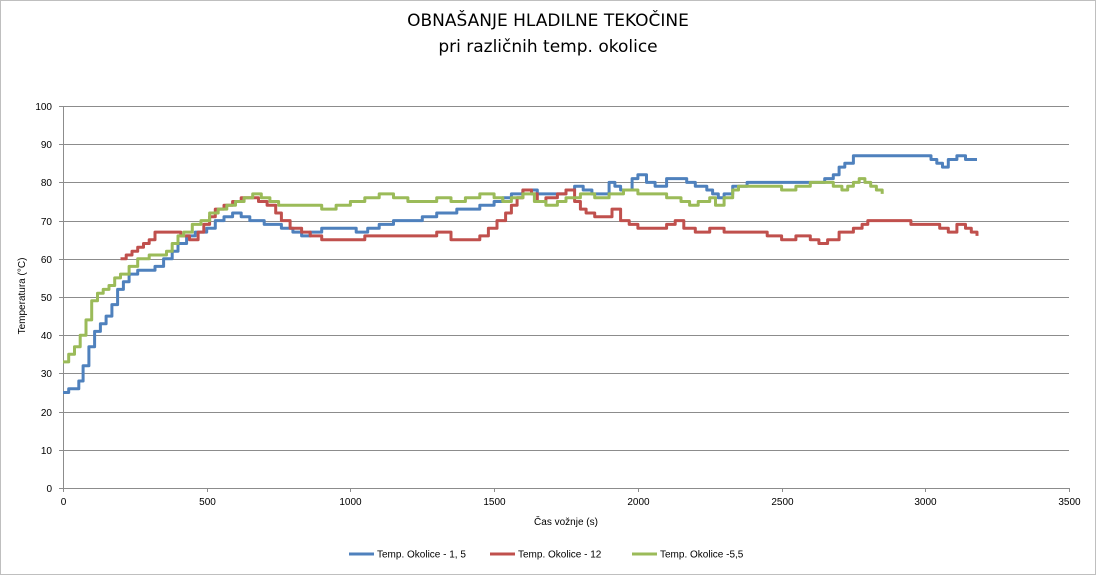  What do you see at coordinates (207, 502) in the screenshot?
I see `x-tick-label: 500` at bounding box center [207, 502].